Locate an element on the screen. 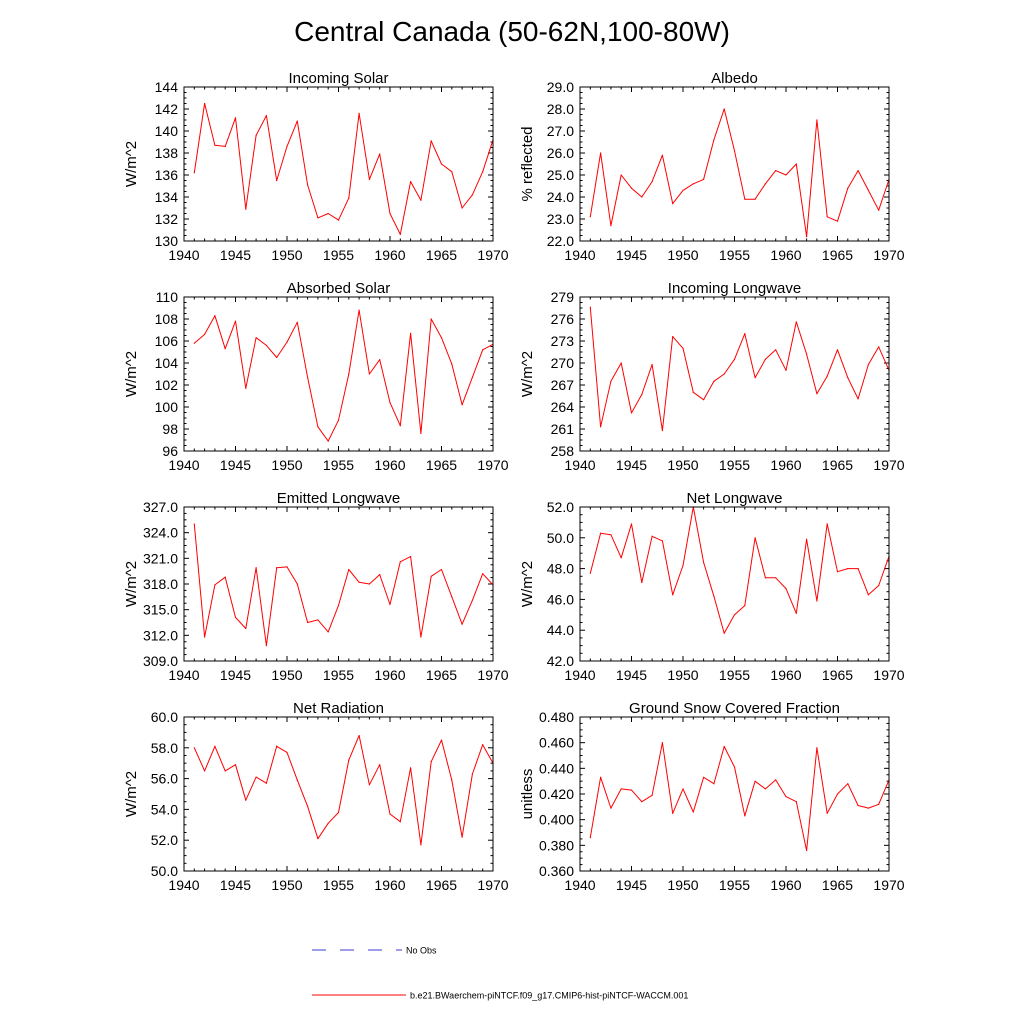 The width and height of the screenshot is (1024, 1024). legend-obs-label: No Obs is located at coordinates (421, 951).